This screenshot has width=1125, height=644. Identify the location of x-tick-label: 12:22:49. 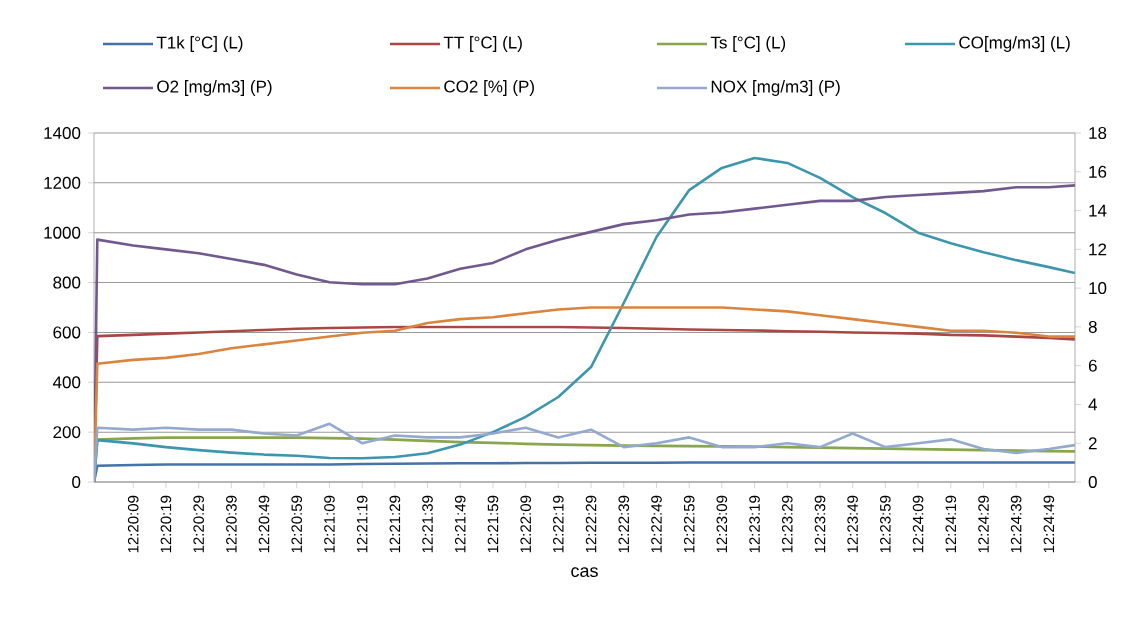
(656, 524).